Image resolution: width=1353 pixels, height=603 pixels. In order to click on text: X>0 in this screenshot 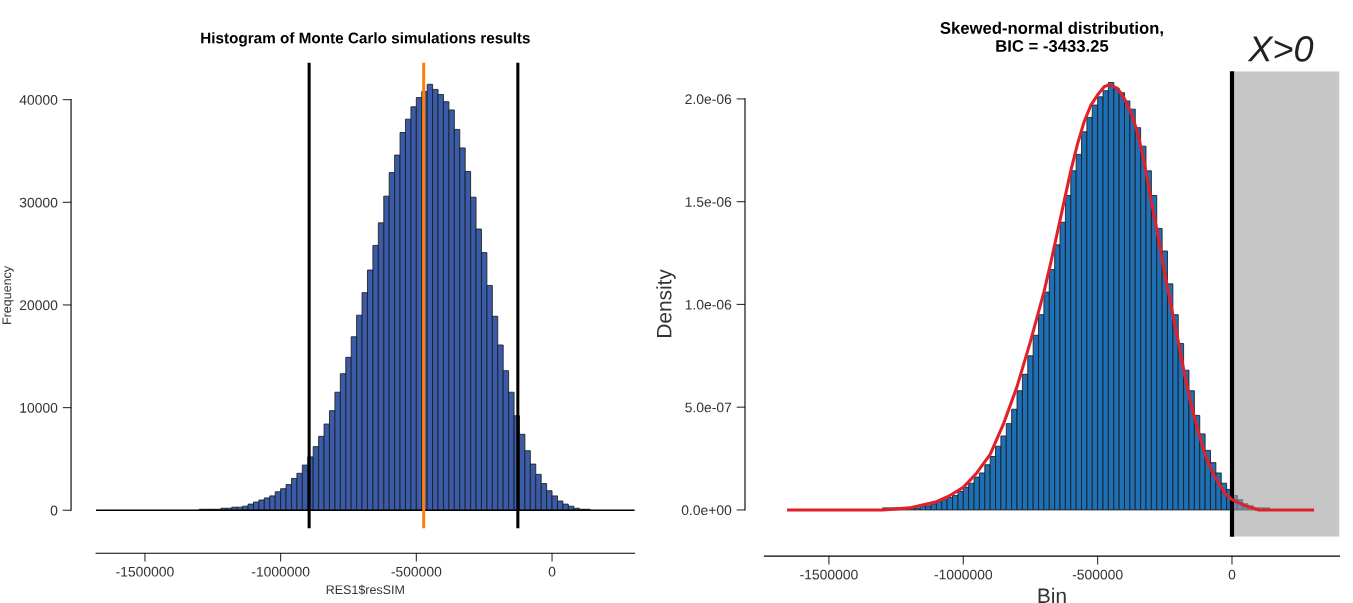, I will do `click(1280, 49)`.